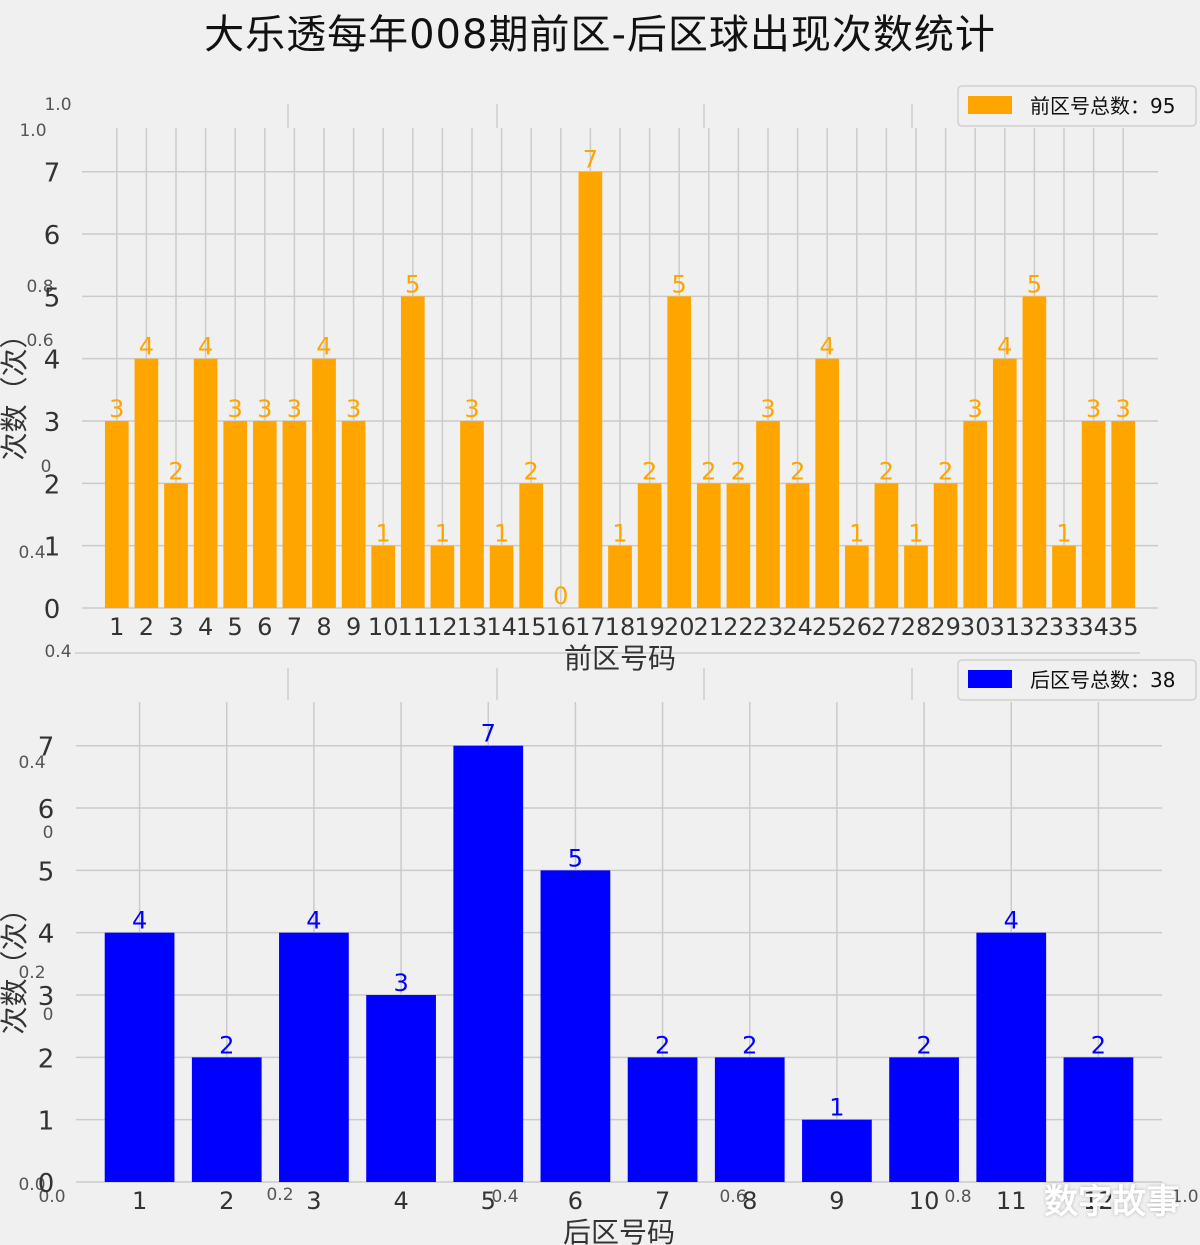 The image size is (1200, 1245). Describe the element at coordinates (679, 627) in the screenshot. I see `x-tick-label: 20` at that location.